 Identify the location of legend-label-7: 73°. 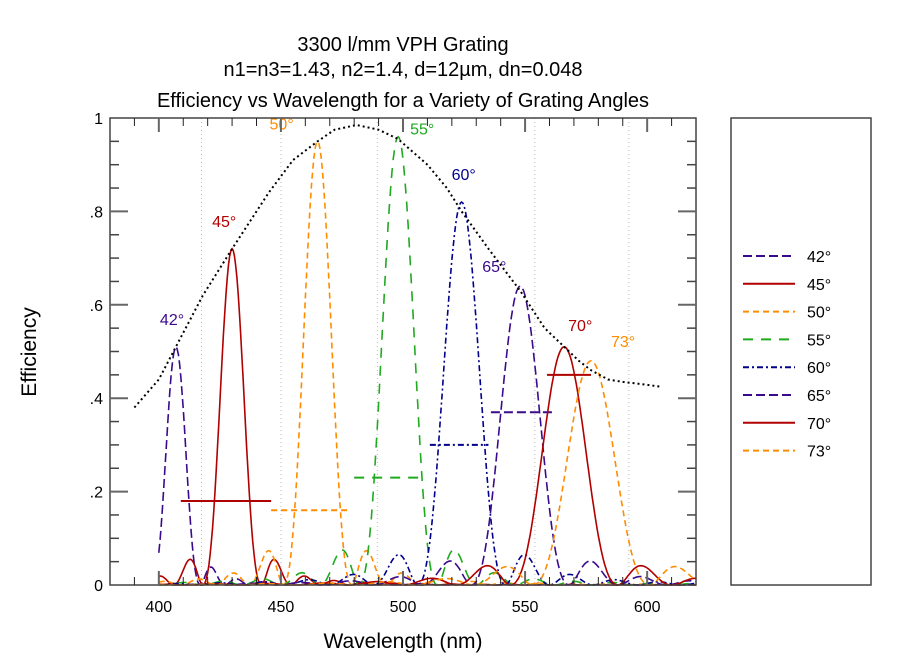
(819, 452).